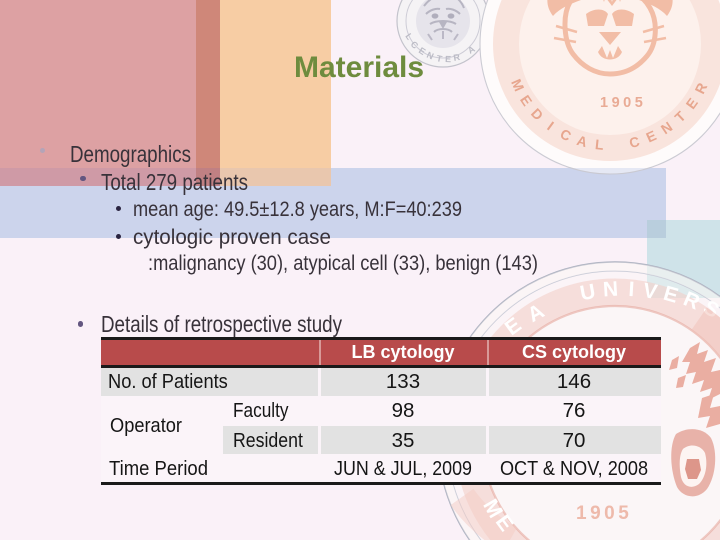 This screenshot has width=720, height=540. What do you see at coordinates (440, 58) in the screenshot?
I see `svg-text: T` at bounding box center [440, 58].